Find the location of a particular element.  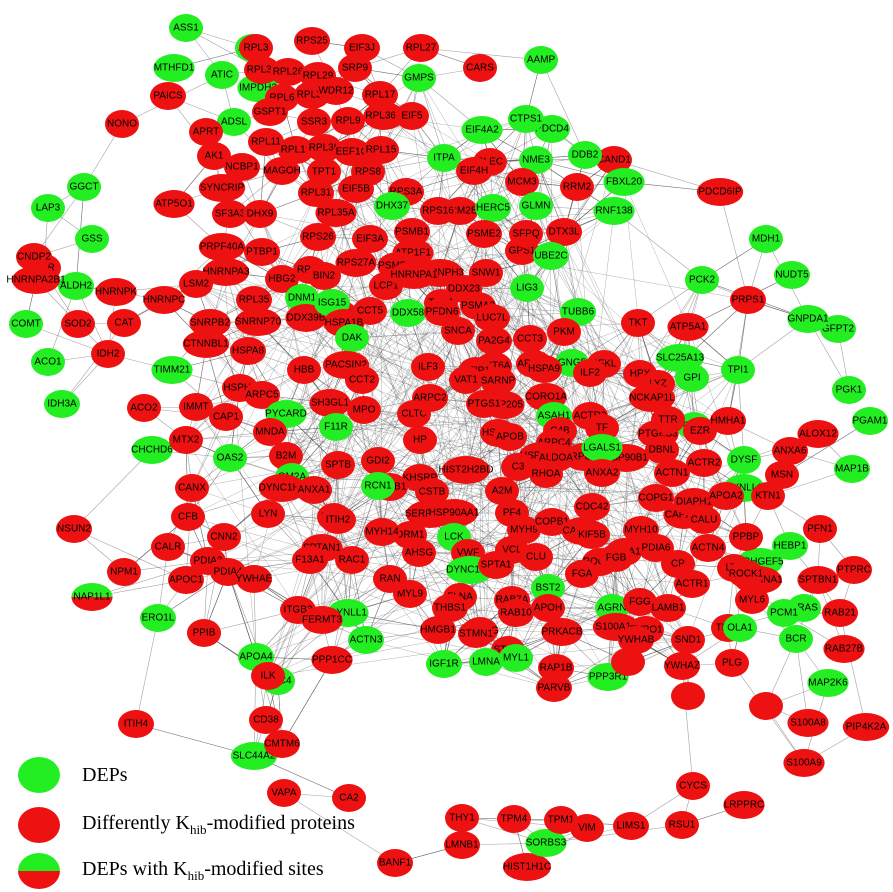

network-node: MNDA is located at coordinates (270, 432).